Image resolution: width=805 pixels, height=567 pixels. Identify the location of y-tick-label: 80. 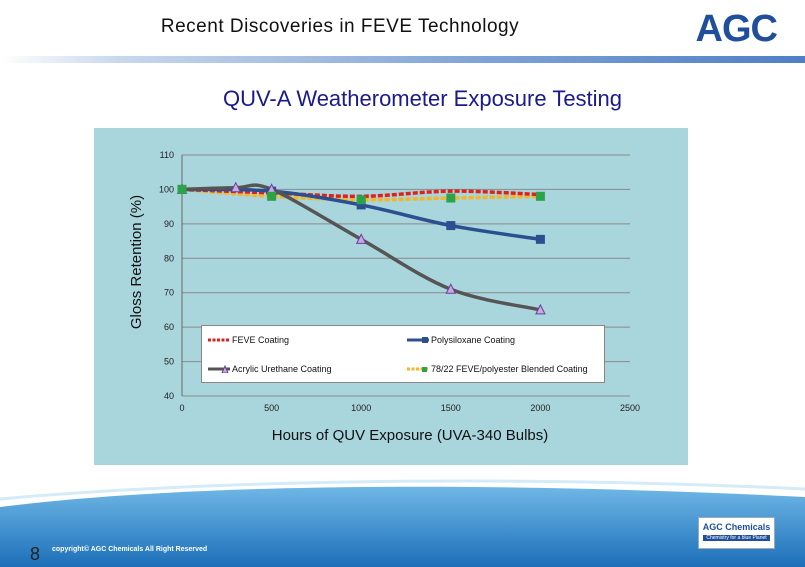
(169, 258).